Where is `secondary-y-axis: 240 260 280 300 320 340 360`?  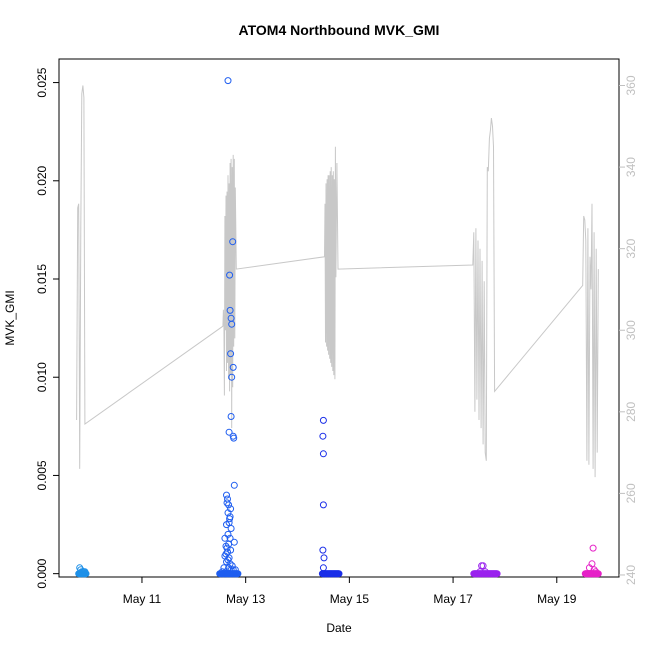 secondary-y-axis: 240 260 280 300 320 340 360 is located at coordinates (628, 330).